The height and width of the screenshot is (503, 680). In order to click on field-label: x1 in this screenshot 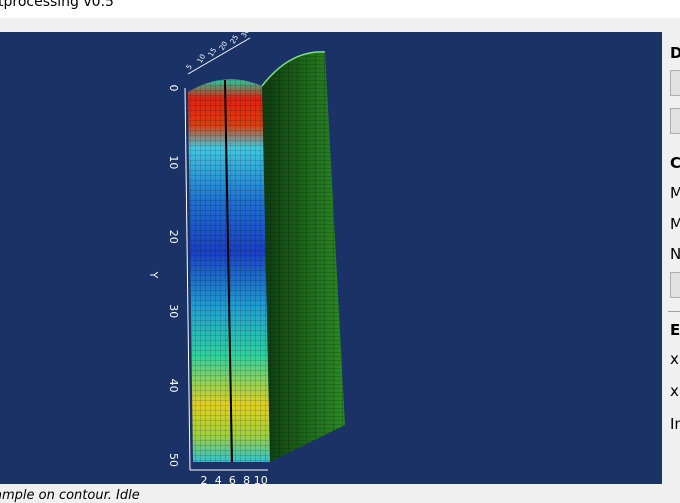, I will do `click(675, 391)`.